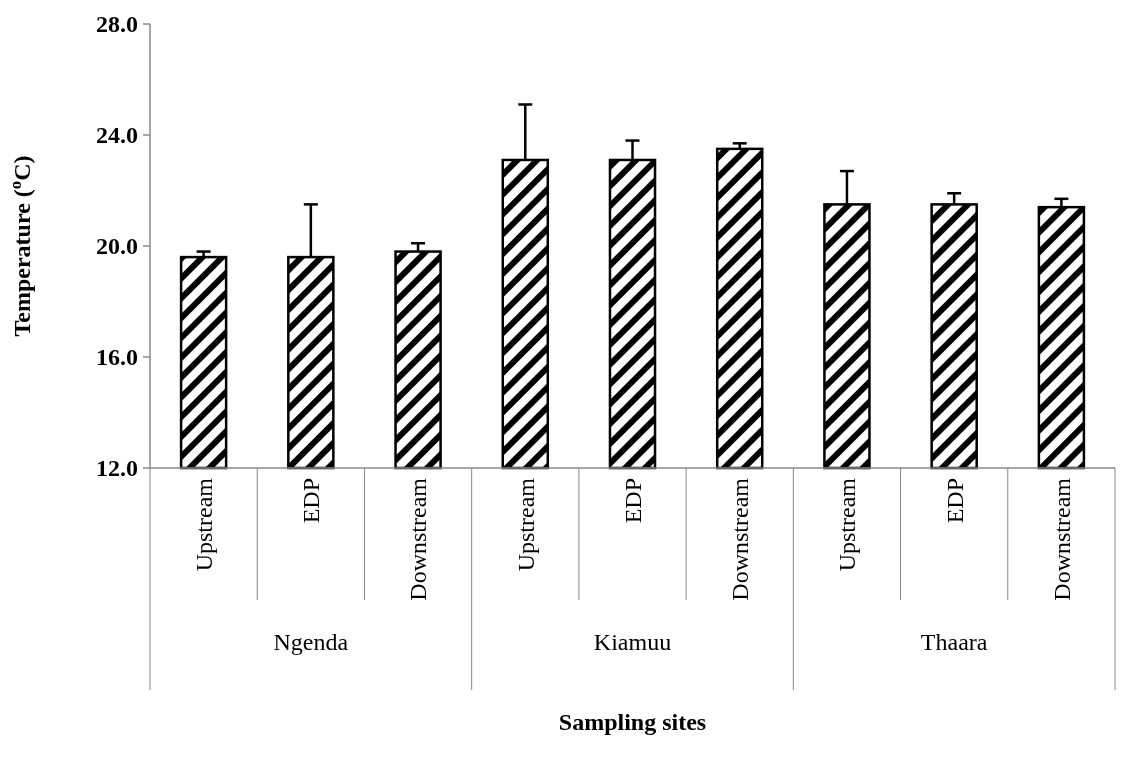  Describe the element at coordinates (311, 642) in the screenshot. I see `text: Ngenda` at that location.